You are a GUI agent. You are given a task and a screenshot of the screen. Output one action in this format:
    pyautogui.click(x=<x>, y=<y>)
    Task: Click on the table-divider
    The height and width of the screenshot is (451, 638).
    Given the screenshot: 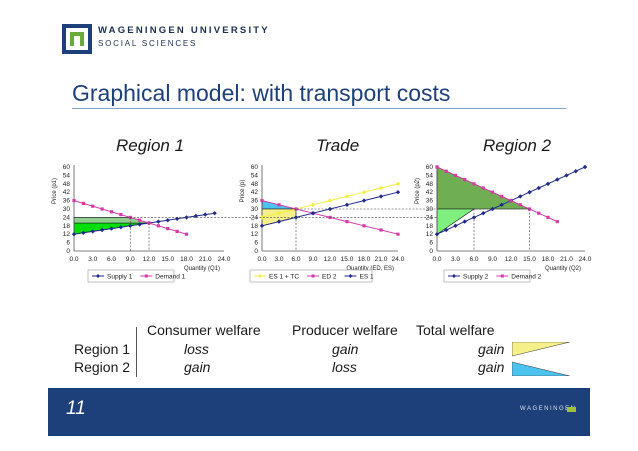 What is the action you would take?
    pyautogui.click(x=136, y=352)
    